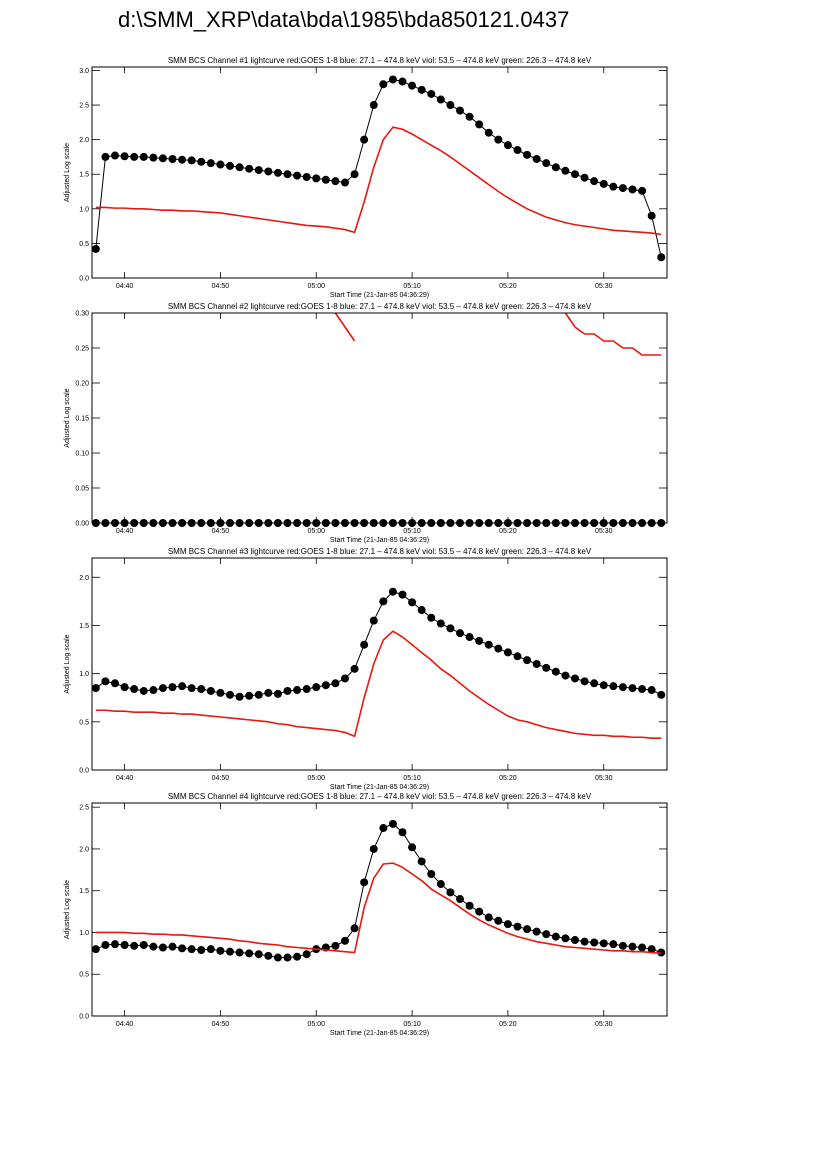 The width and height of the screenshot is (826, 1169). What do you see at coordinates (84, 849) in the screenshot?
I see `y-tick-label: 2.0` at bounding box center [84, 849].